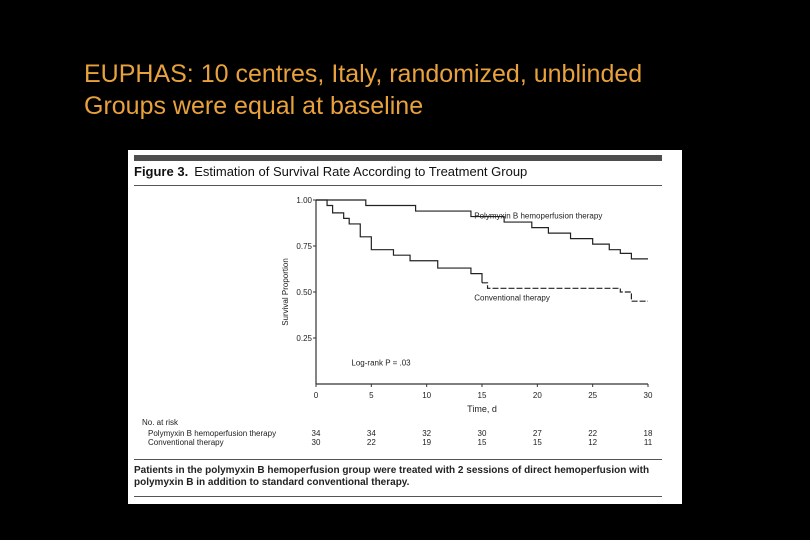 The height and width of the screenshot is (540, 810). What do you see at coordinates (537, 395) in the screenshot?
I see `x-tick-label: 20` at bounding box center [537, 395].